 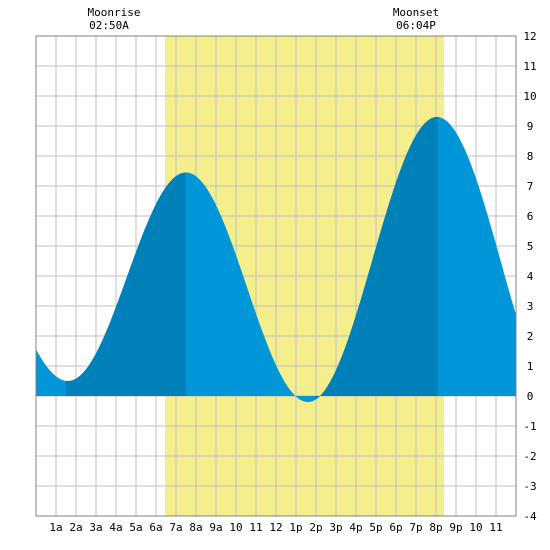 I want to click on x-tick-label: 5a, so click(x=135, y=527).